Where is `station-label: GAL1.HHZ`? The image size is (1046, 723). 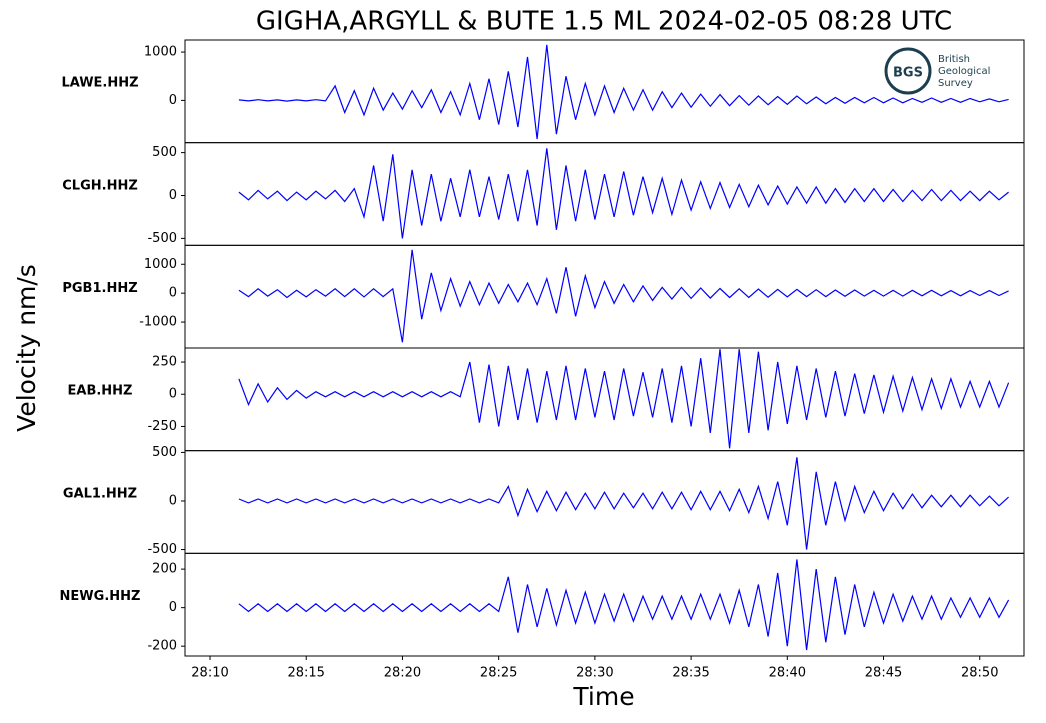
station-label: GAL1.HHZ is located at coordinates (100, 493).